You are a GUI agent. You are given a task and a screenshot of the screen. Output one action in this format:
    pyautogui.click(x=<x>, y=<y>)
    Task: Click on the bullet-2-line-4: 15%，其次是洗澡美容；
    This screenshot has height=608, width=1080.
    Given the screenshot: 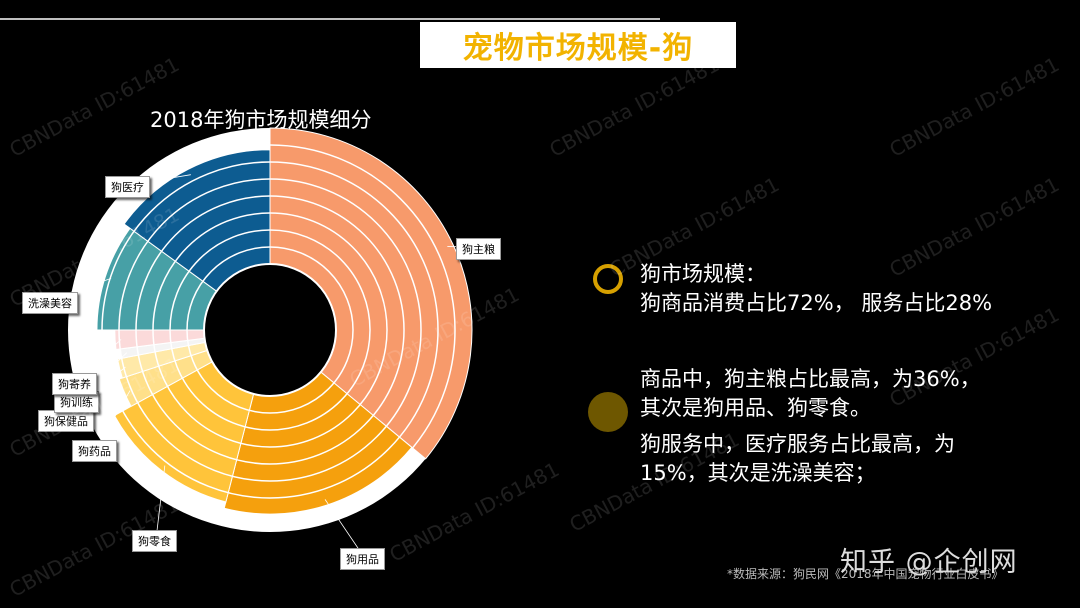 What is the action you would take?
    pyautogui.click(x=758, y=473)
    